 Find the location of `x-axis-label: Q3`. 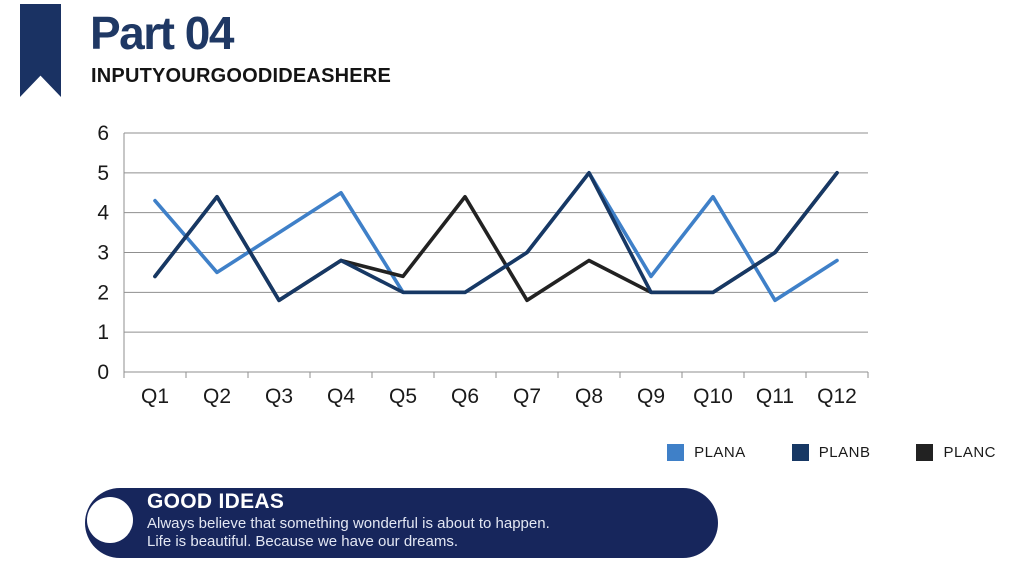

x-axis-label: Q3 is located at coordinates (279, 396).